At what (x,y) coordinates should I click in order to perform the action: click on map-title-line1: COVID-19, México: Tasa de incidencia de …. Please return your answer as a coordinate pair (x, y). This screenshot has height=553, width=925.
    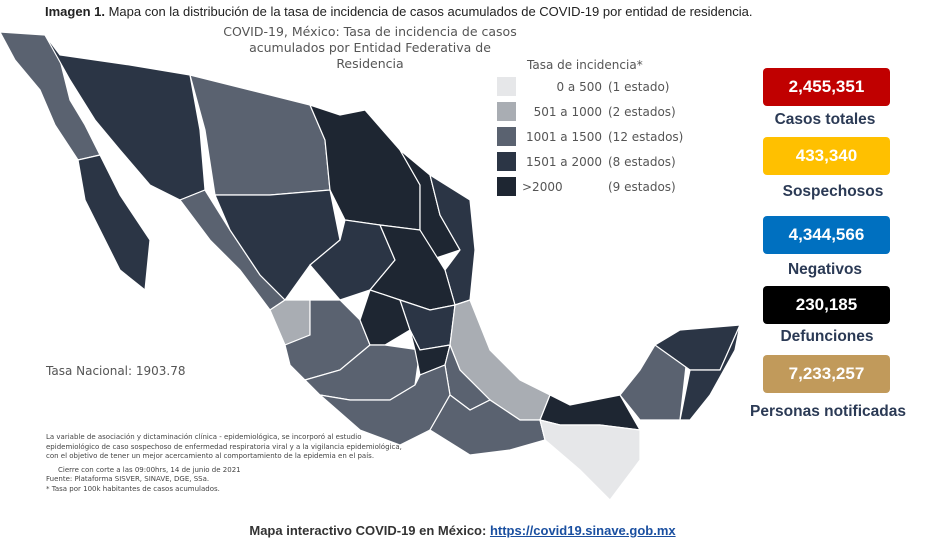
    Looking at the image, I should click on (370, 31).